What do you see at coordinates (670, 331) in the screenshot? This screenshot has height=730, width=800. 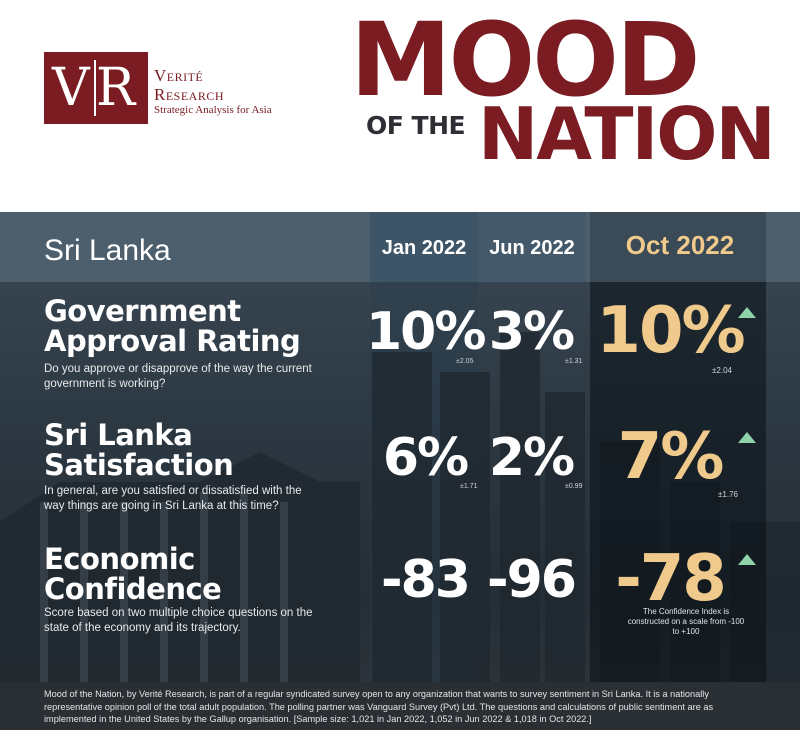 I see `value-oct: 10%` at bounding box center [670, 331].